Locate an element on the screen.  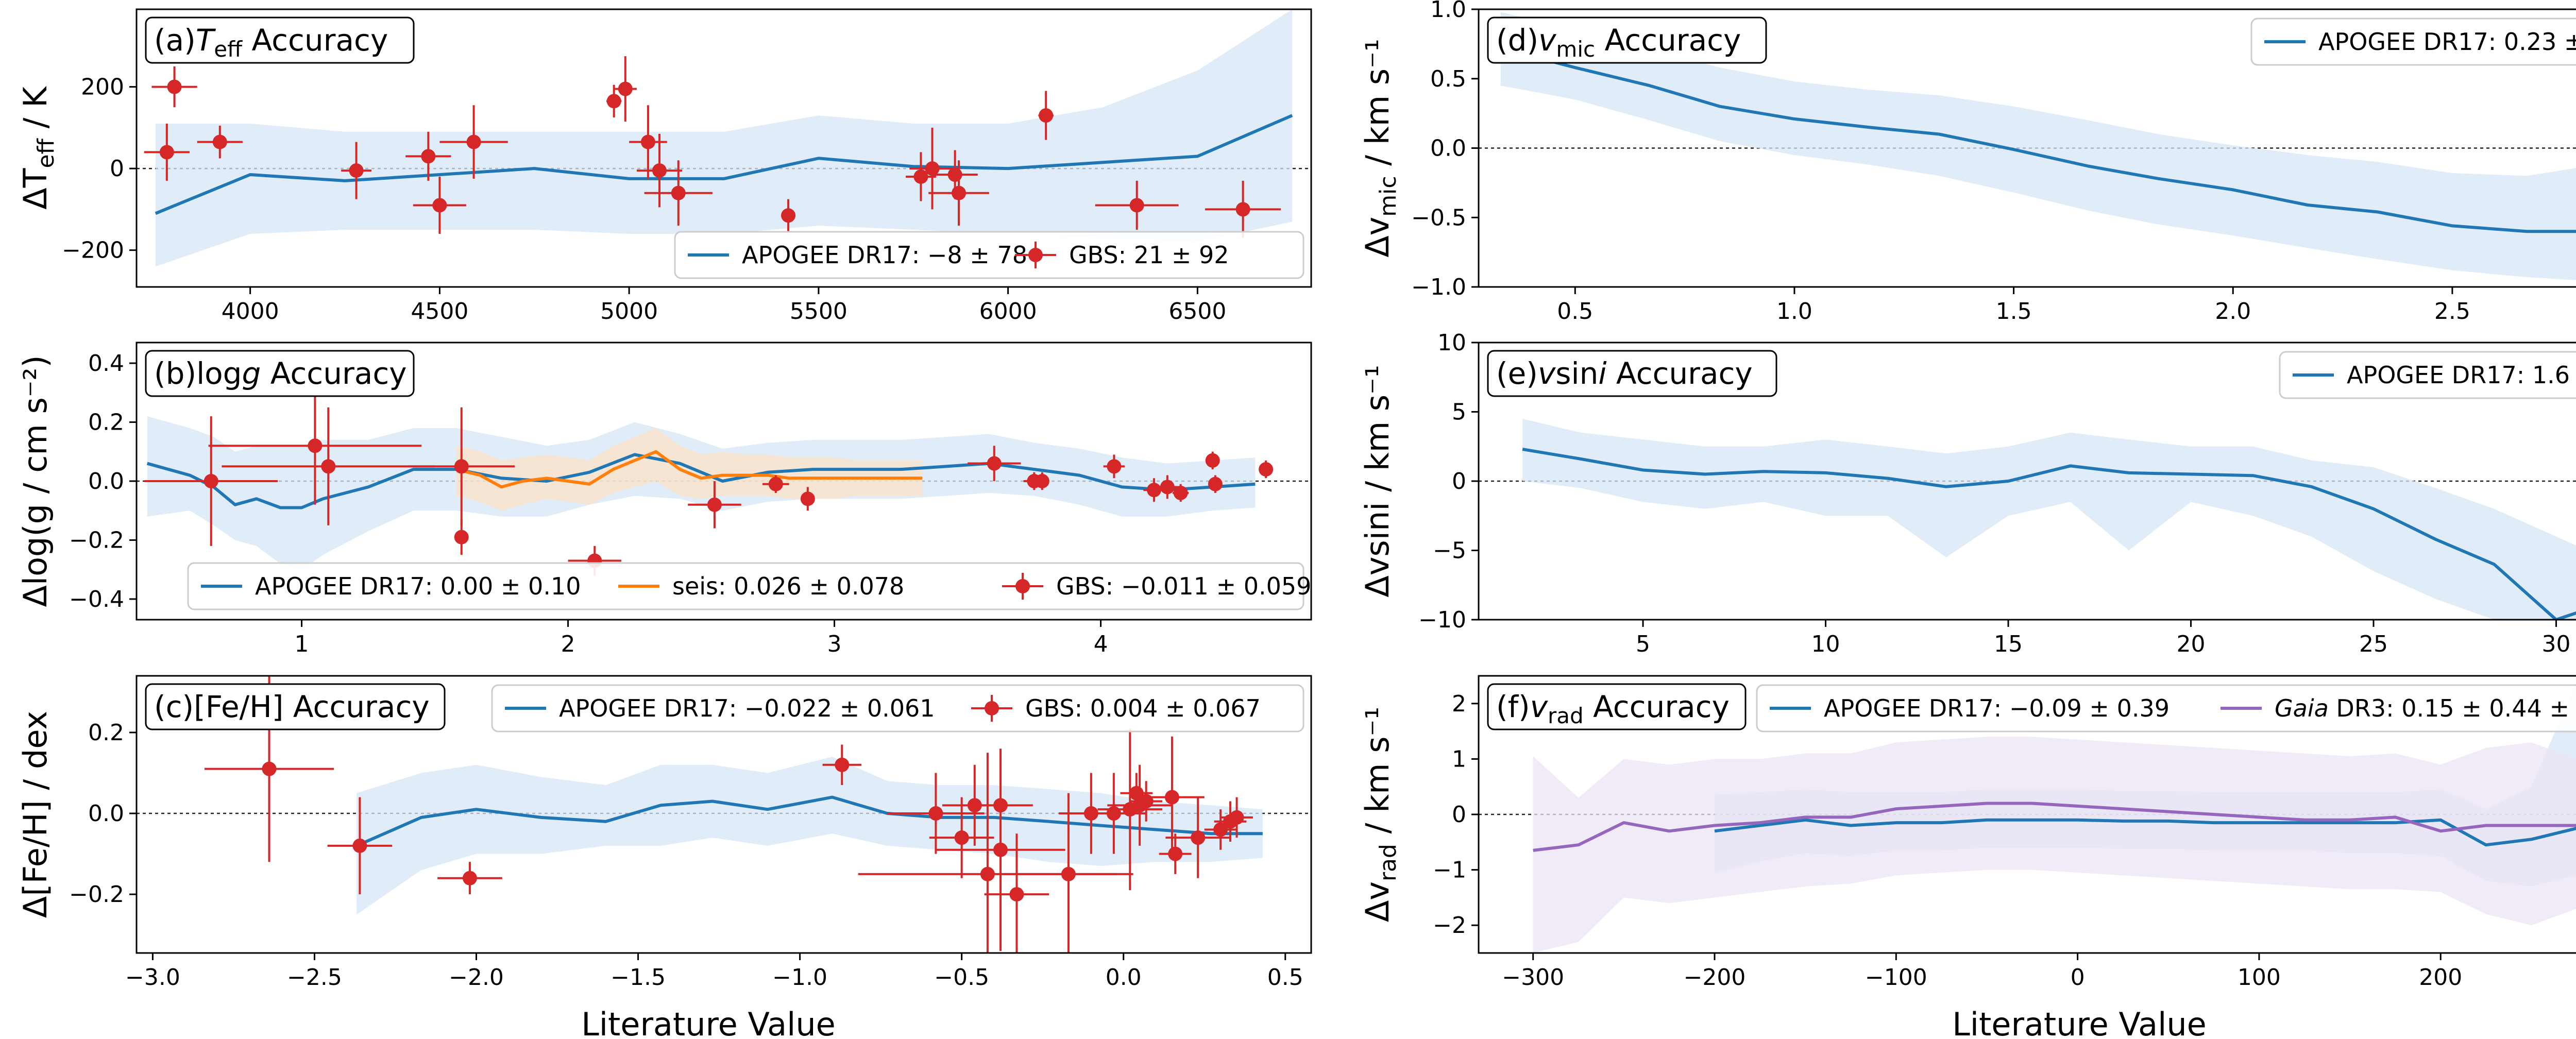
legend-item: GBS: 0.004 ± 0.067 is located at coordinates (1116, 708).